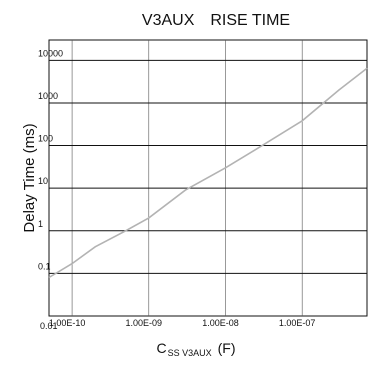 This screenshot has height=365, width=372. Describe the element at coordinates (49, 326) in the screenshot. I see `y-tick-label: 0.01` at that location.